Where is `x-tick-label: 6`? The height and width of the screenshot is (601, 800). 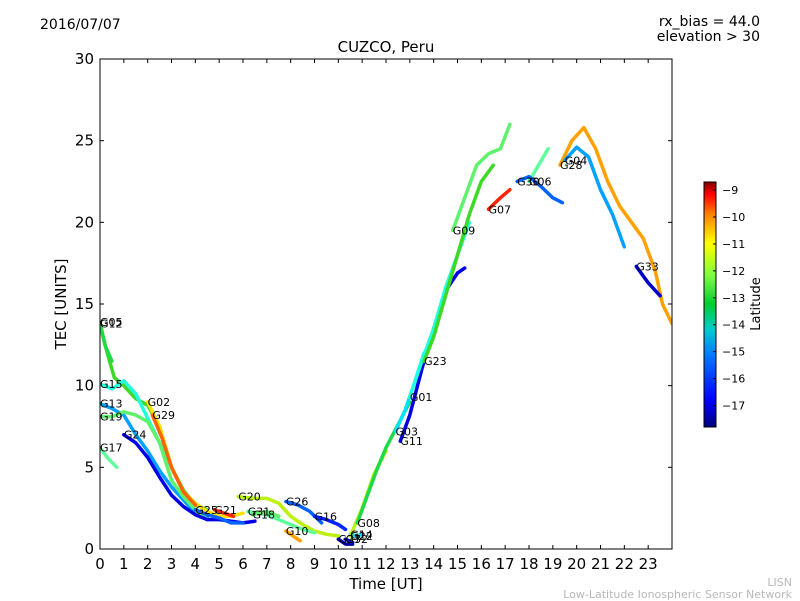
x-tick-label: 6 is located at coordinates (243, 564).